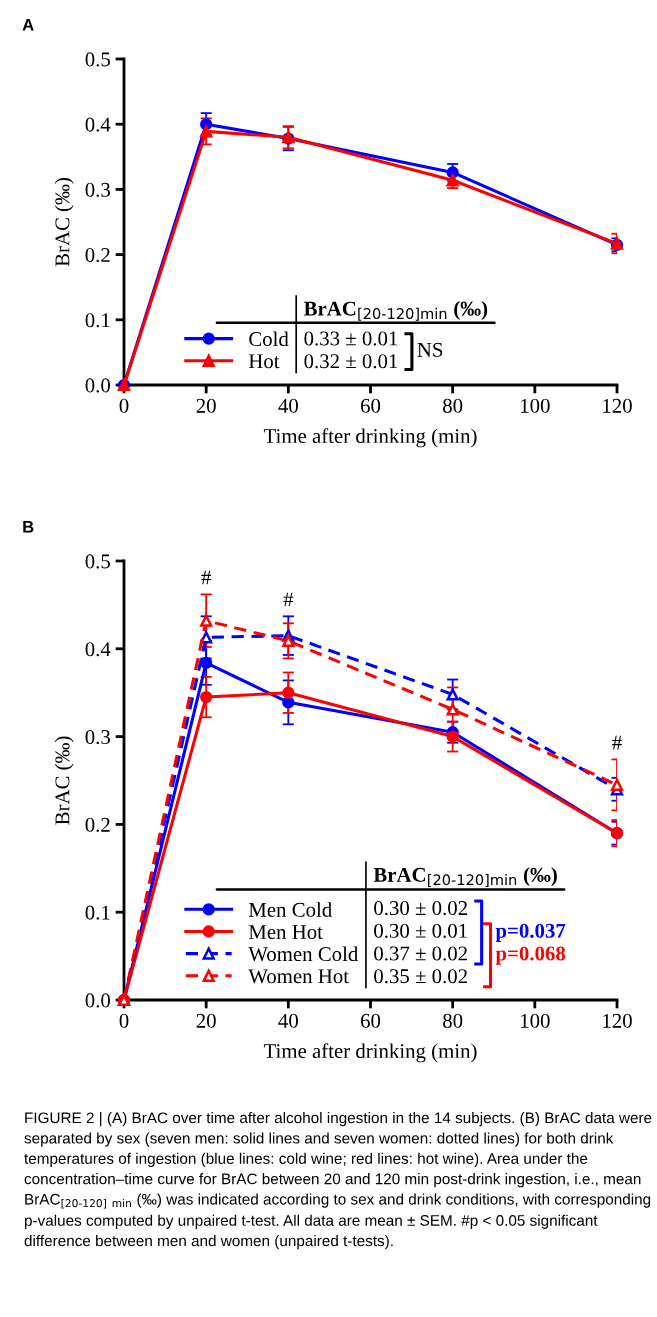 The image size is (657, 1317). I want to click on chart-title: A, so click(28, 25).